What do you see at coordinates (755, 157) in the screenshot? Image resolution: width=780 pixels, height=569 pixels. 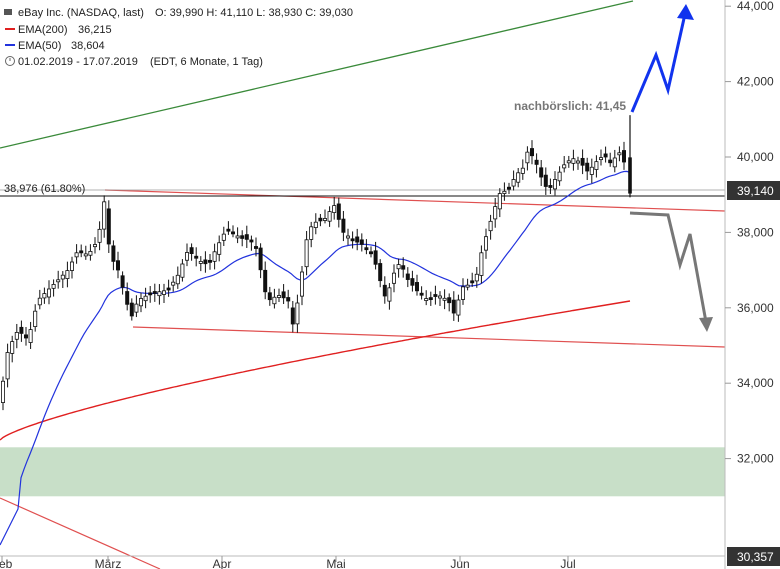 I see `y-tick-label: 40,000` at bounding box center [755, 157].